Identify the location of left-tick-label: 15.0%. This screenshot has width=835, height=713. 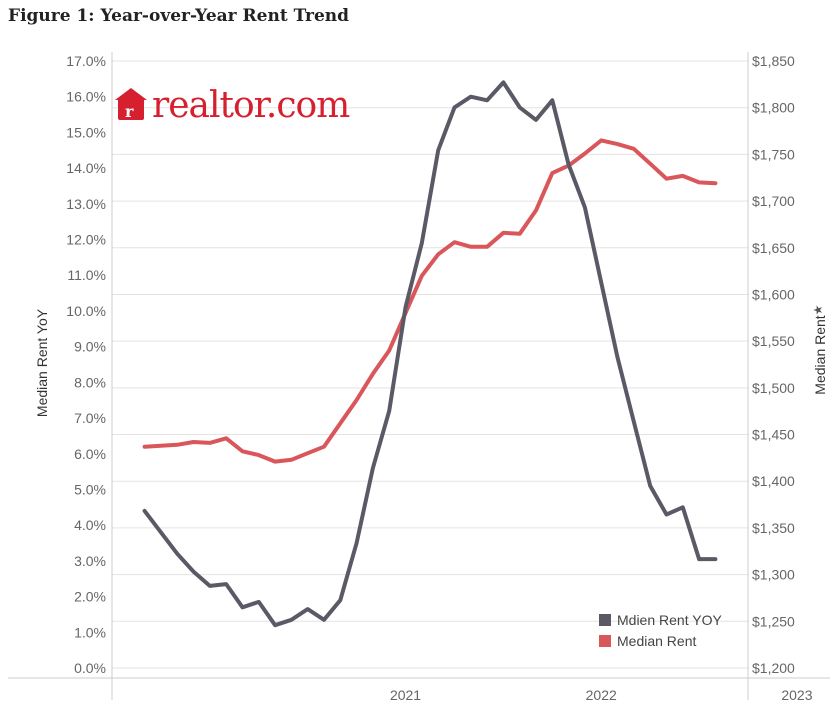
(86, 132).